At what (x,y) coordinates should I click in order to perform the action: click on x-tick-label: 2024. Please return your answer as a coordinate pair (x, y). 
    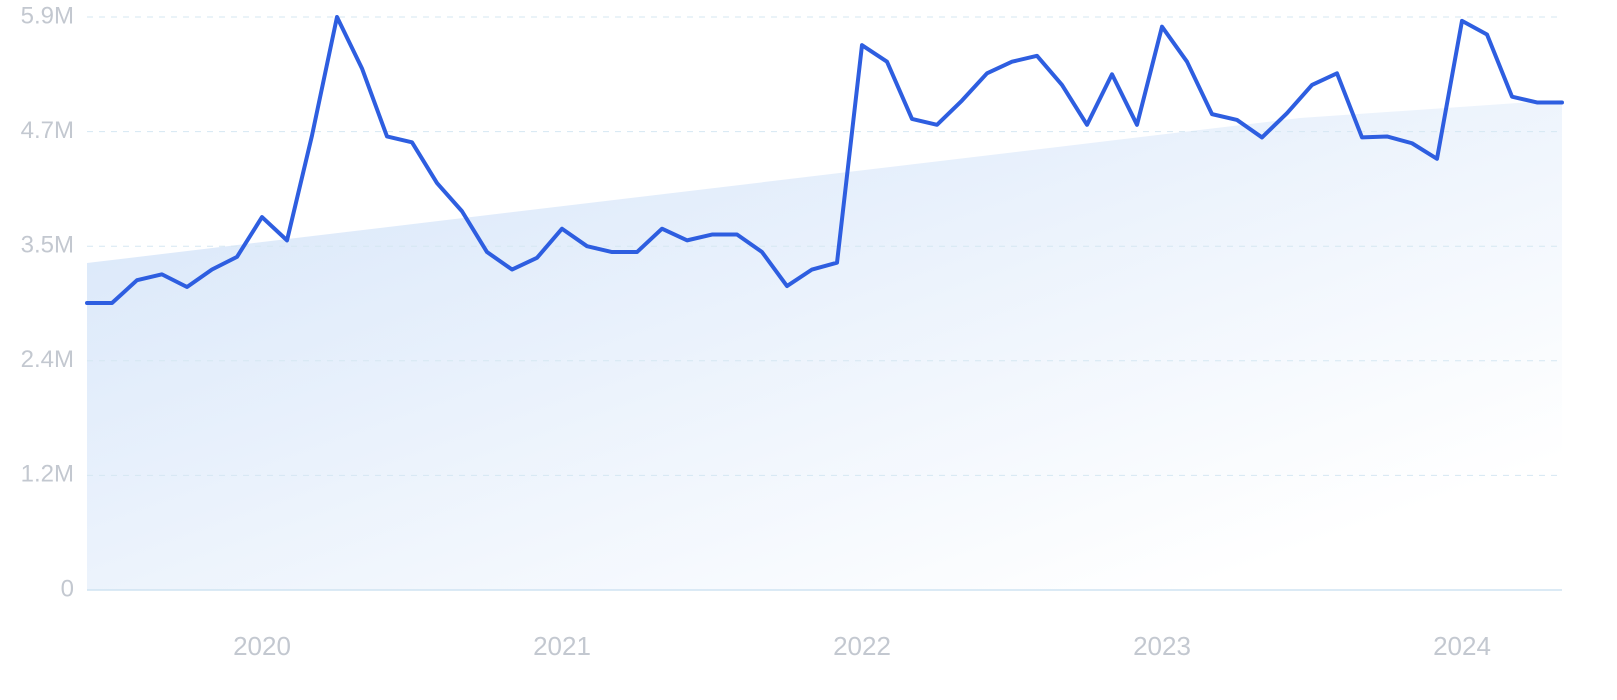
    Looking at the image, I should click on (1462, 646).